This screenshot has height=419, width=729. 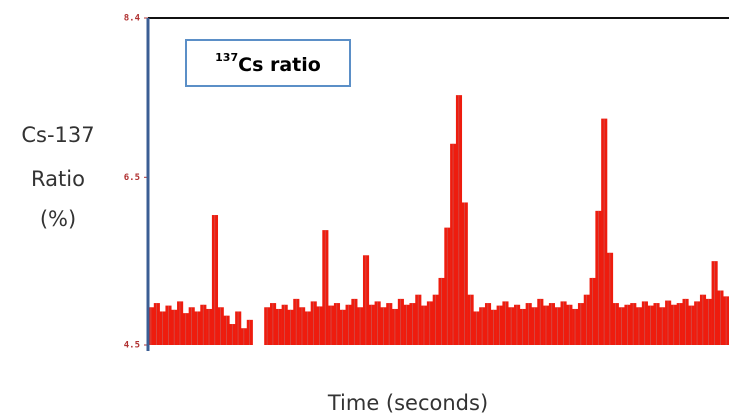 What do you see at coordinates (407, 403) in the screenshot?
I see `x-label: Time (seconds)` at bounding box center [407, 403].